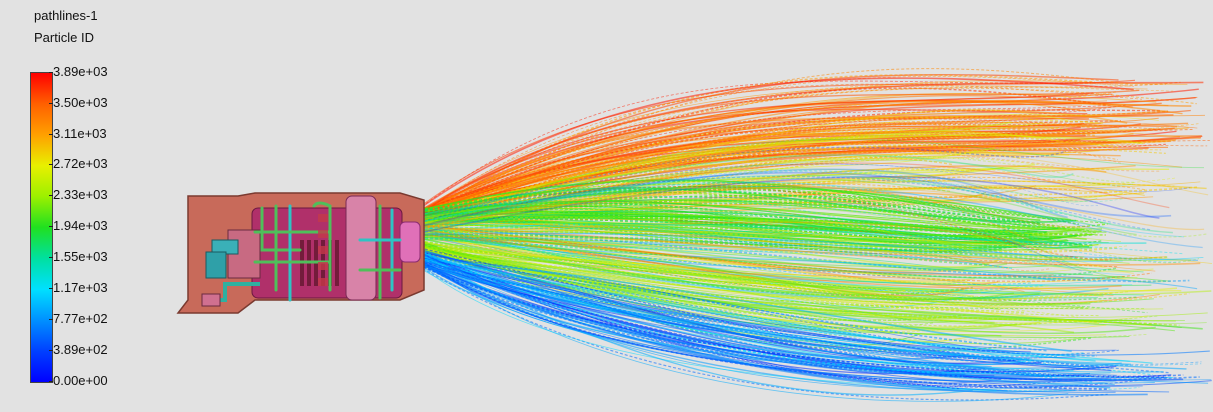 This screenshot has width=1213, height=412. Describe the element at coordinates (216, 265) in the screenshot. I see `injector-block` at that location.